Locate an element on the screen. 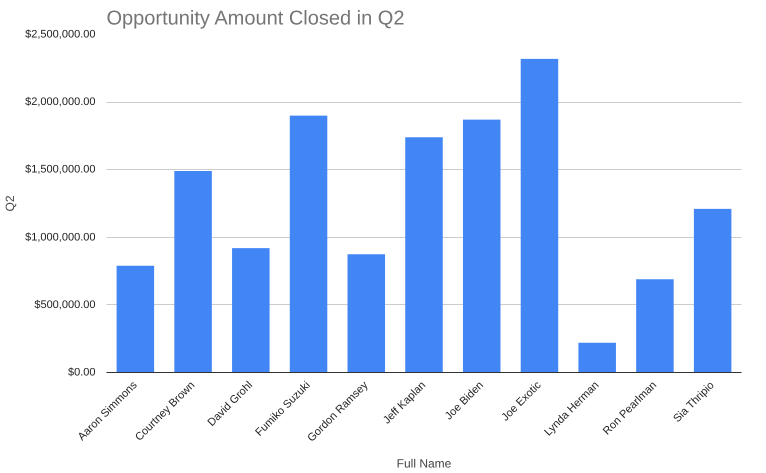  x-axis-title: Full Name is located at coordinates (424, 463).